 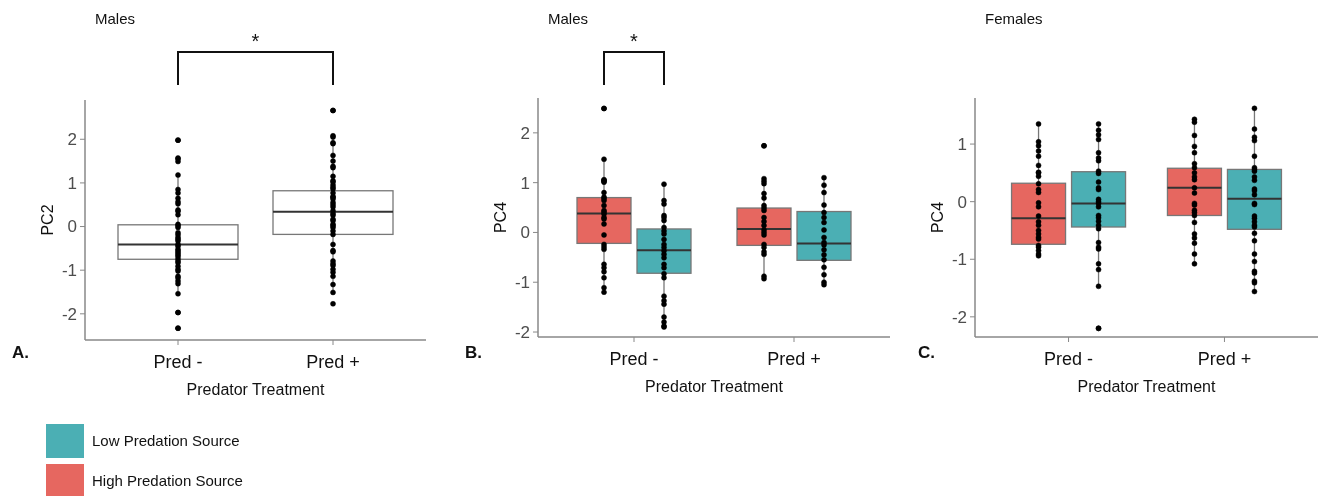 What do you see at coordinates (166, 440) in the screenshot?
I see `legend-label: Low Predation Source` at bounding box center [166, 440].